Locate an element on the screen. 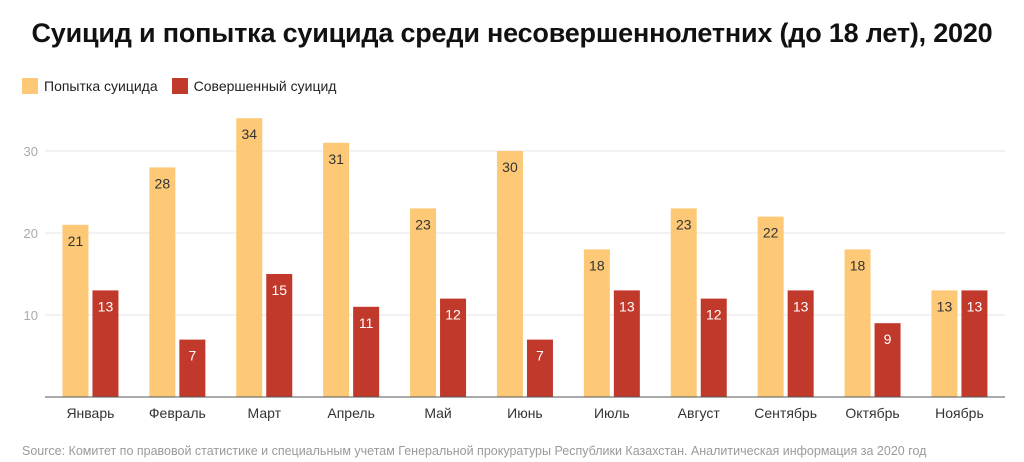  x-tick-label-1: Февраль is located at coordinates (177, 413).